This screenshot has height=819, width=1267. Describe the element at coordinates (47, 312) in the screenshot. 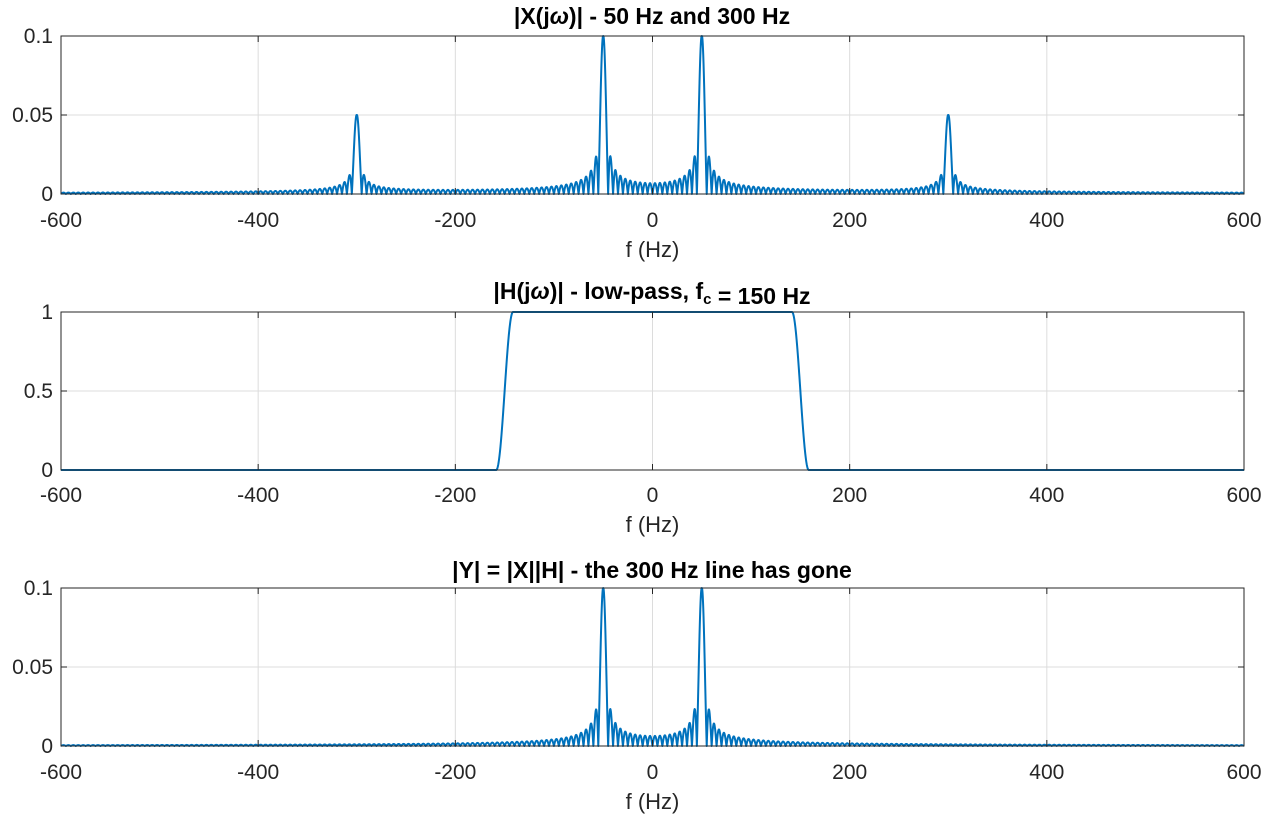

I see `y-tick-label: 1` at that location.